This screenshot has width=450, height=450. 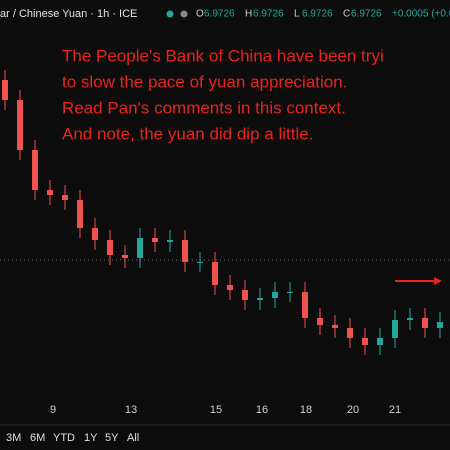 I want to click on time-range-button: 3M, so click(x=13, y=438).